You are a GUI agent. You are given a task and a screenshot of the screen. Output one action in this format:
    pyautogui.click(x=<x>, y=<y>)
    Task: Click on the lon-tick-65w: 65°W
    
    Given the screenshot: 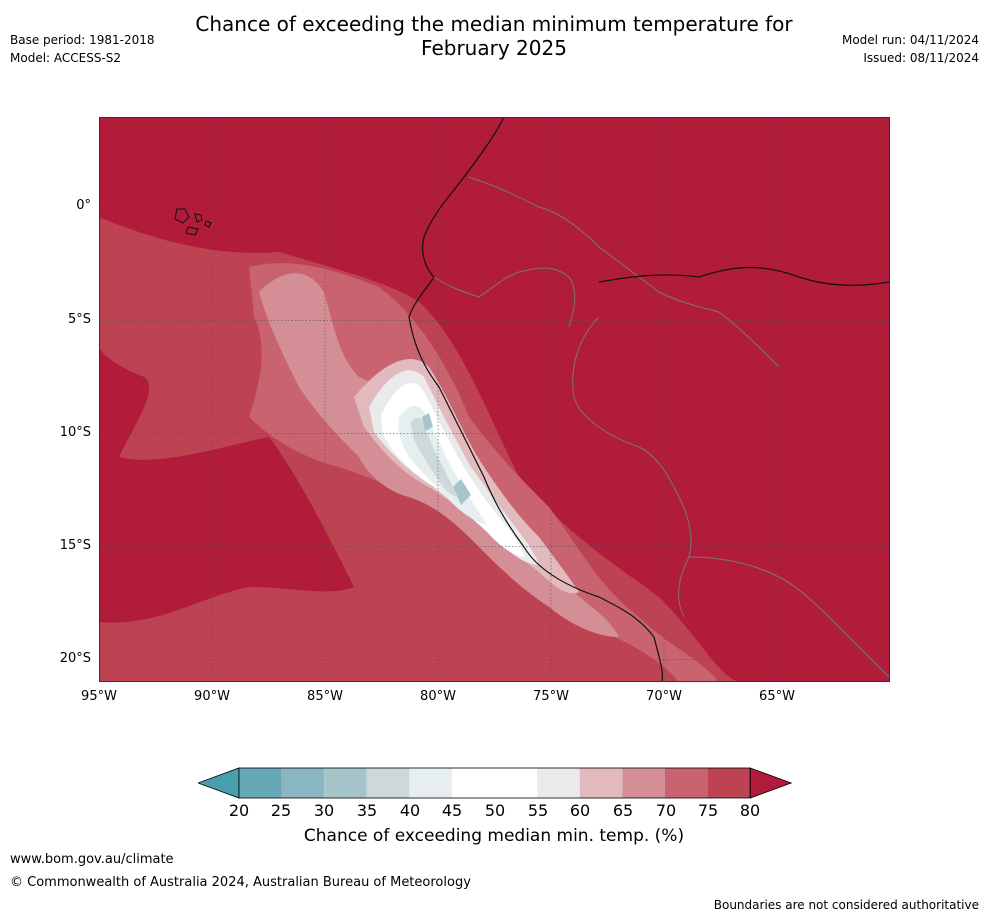 What is the action you would take?
    pyautogui.click(x=777, y=696)
    